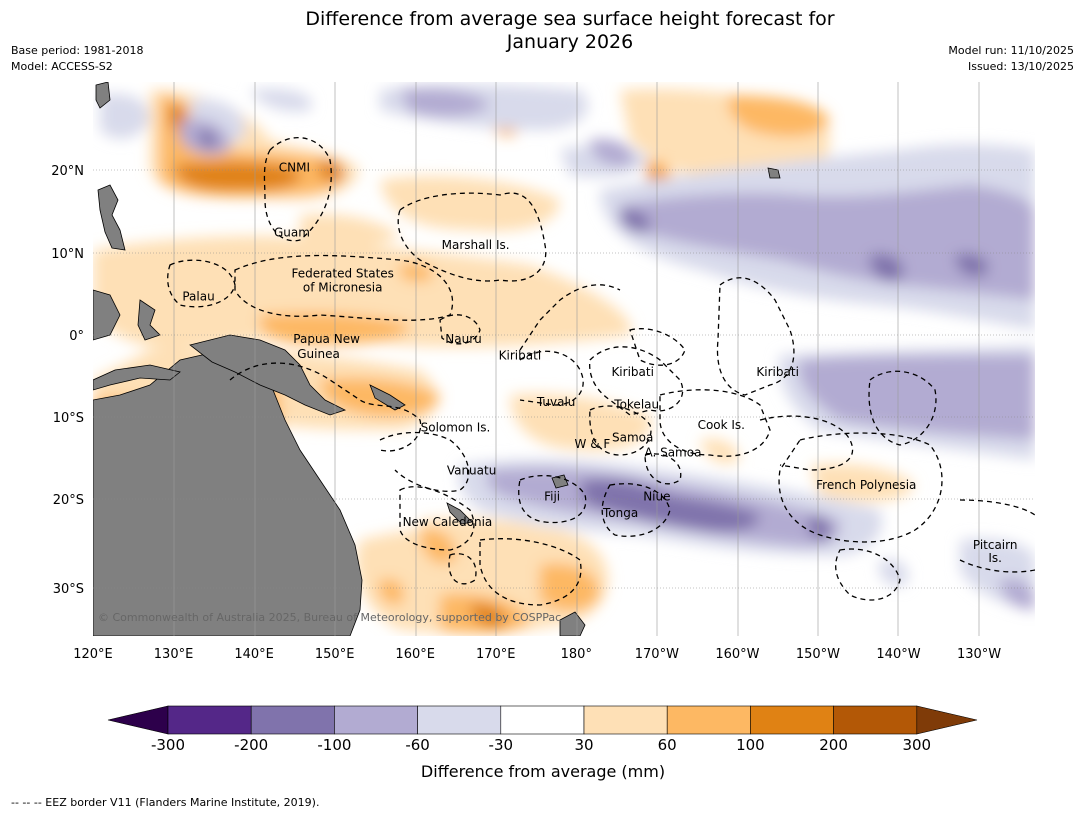 This screenshot has width=1085, height=816. Describe the element at coordinates (168, 745) in the screenshot. I see `colorbar-tick-label: -300` at that location.